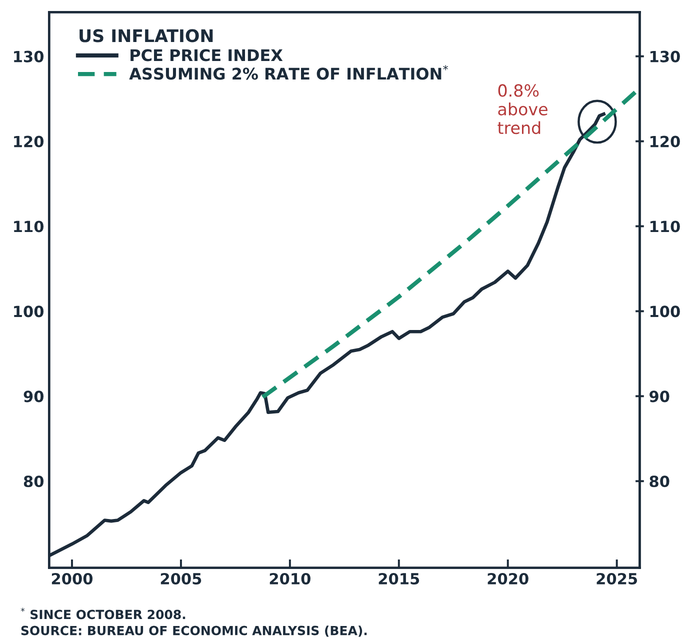 The image size is (682, 638). What do you see at coordinates (29, 142) in the screenshot?
I see `y-tick-label: 120` at bounding box center [29, 142].